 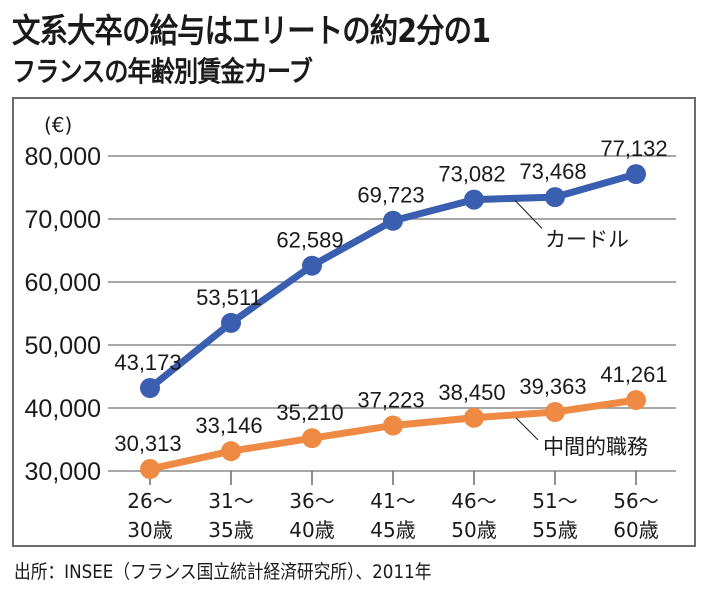 I want to click on data-label: 43,173, so click(x=147, y=362).